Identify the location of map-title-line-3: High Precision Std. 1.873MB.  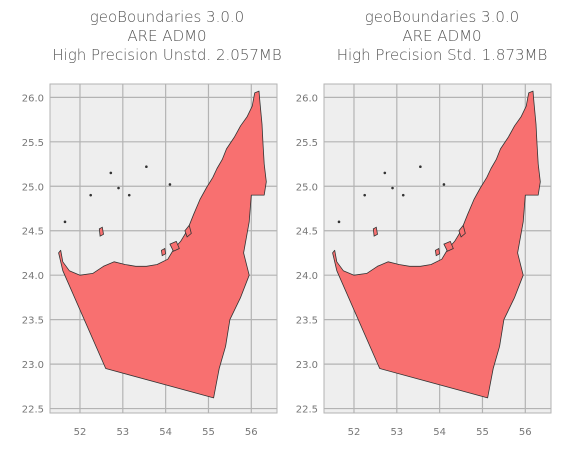
(442, 55).